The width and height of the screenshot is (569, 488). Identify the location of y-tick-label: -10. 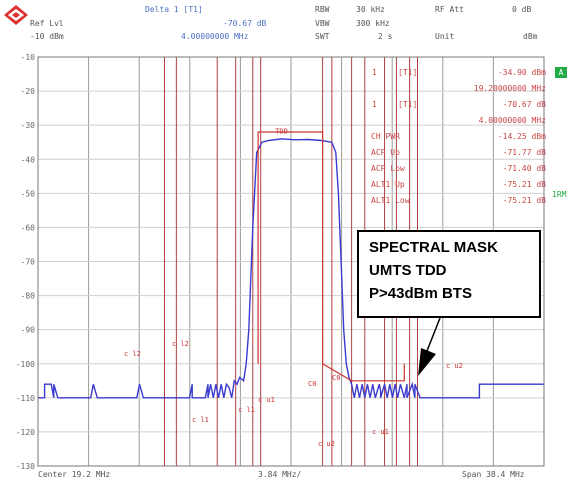
(28, 57).